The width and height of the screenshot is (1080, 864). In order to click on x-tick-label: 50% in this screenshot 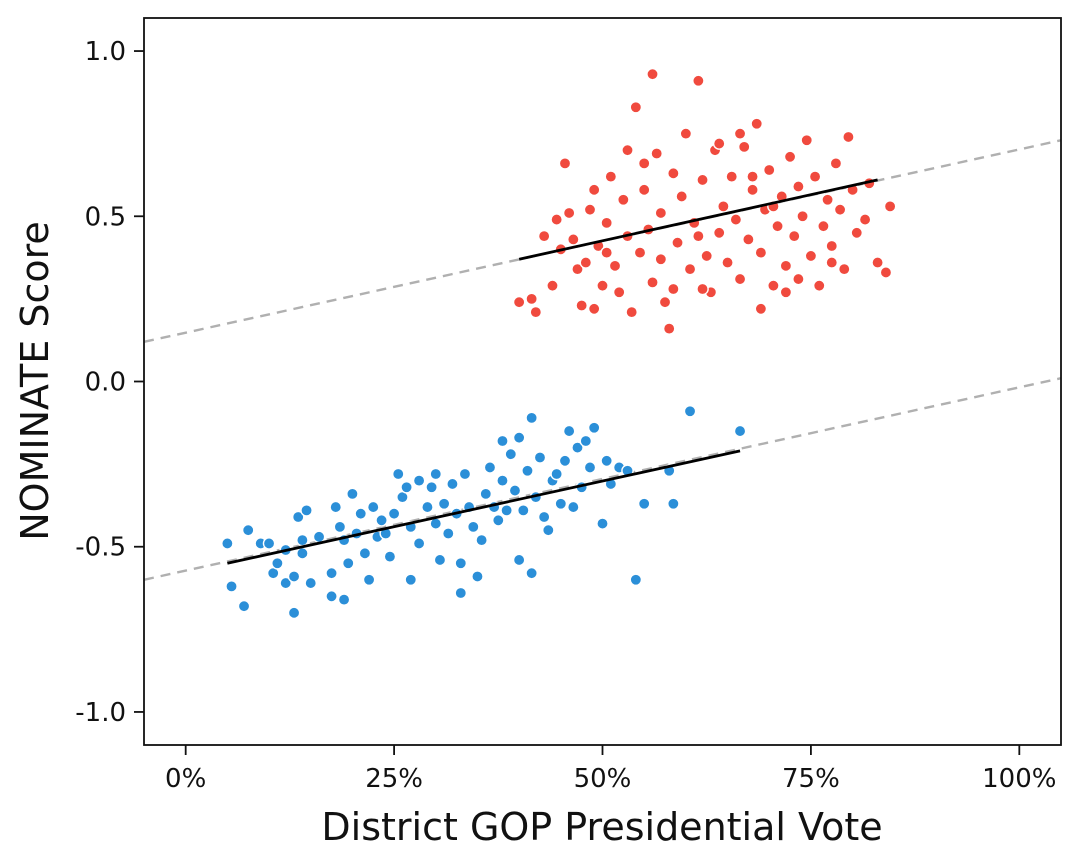, I will do `click(603, 779)`.